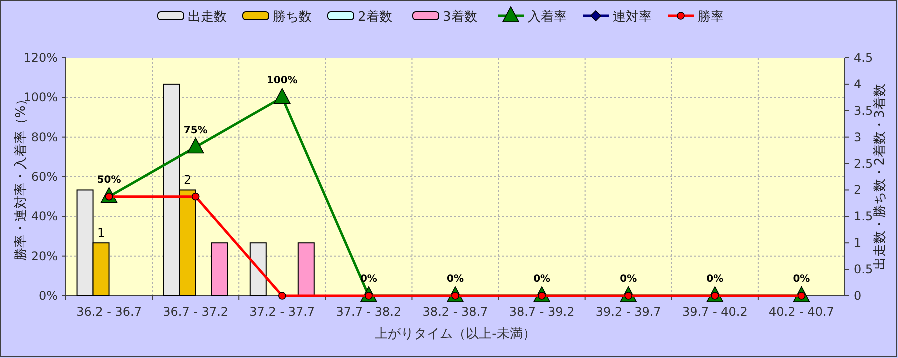 This screenshot has width=898, height=358. Describe the element at coordinates (632, 17) in the screenshot. I see `legend-label: 連対率` at that location.